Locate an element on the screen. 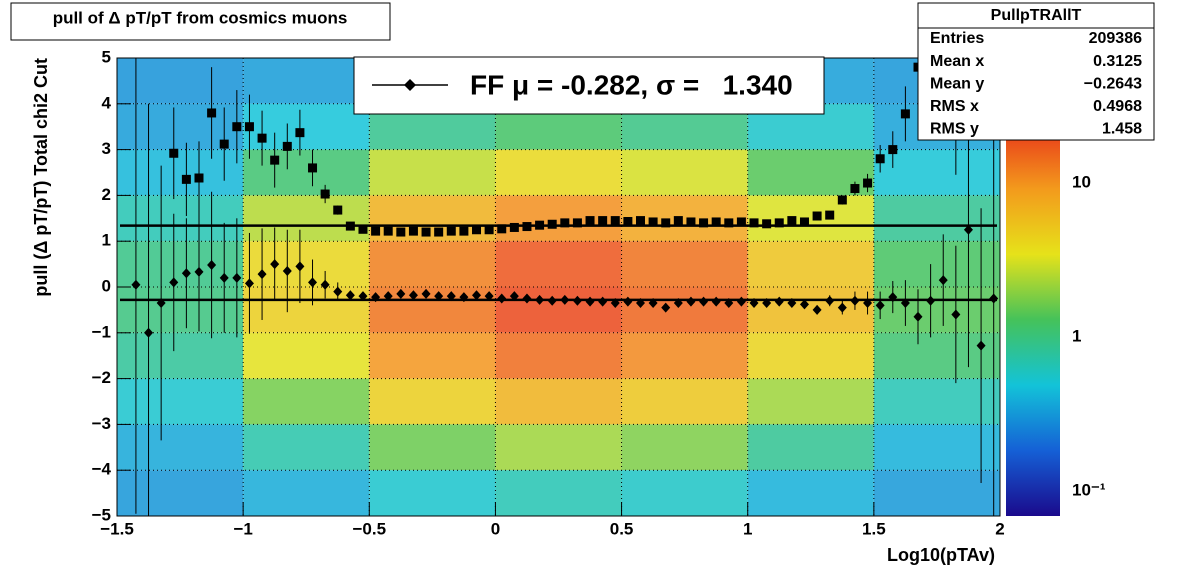 This screenshot has width=1178, height=573. stats-label: Entries is located at coordinates (957, 38).